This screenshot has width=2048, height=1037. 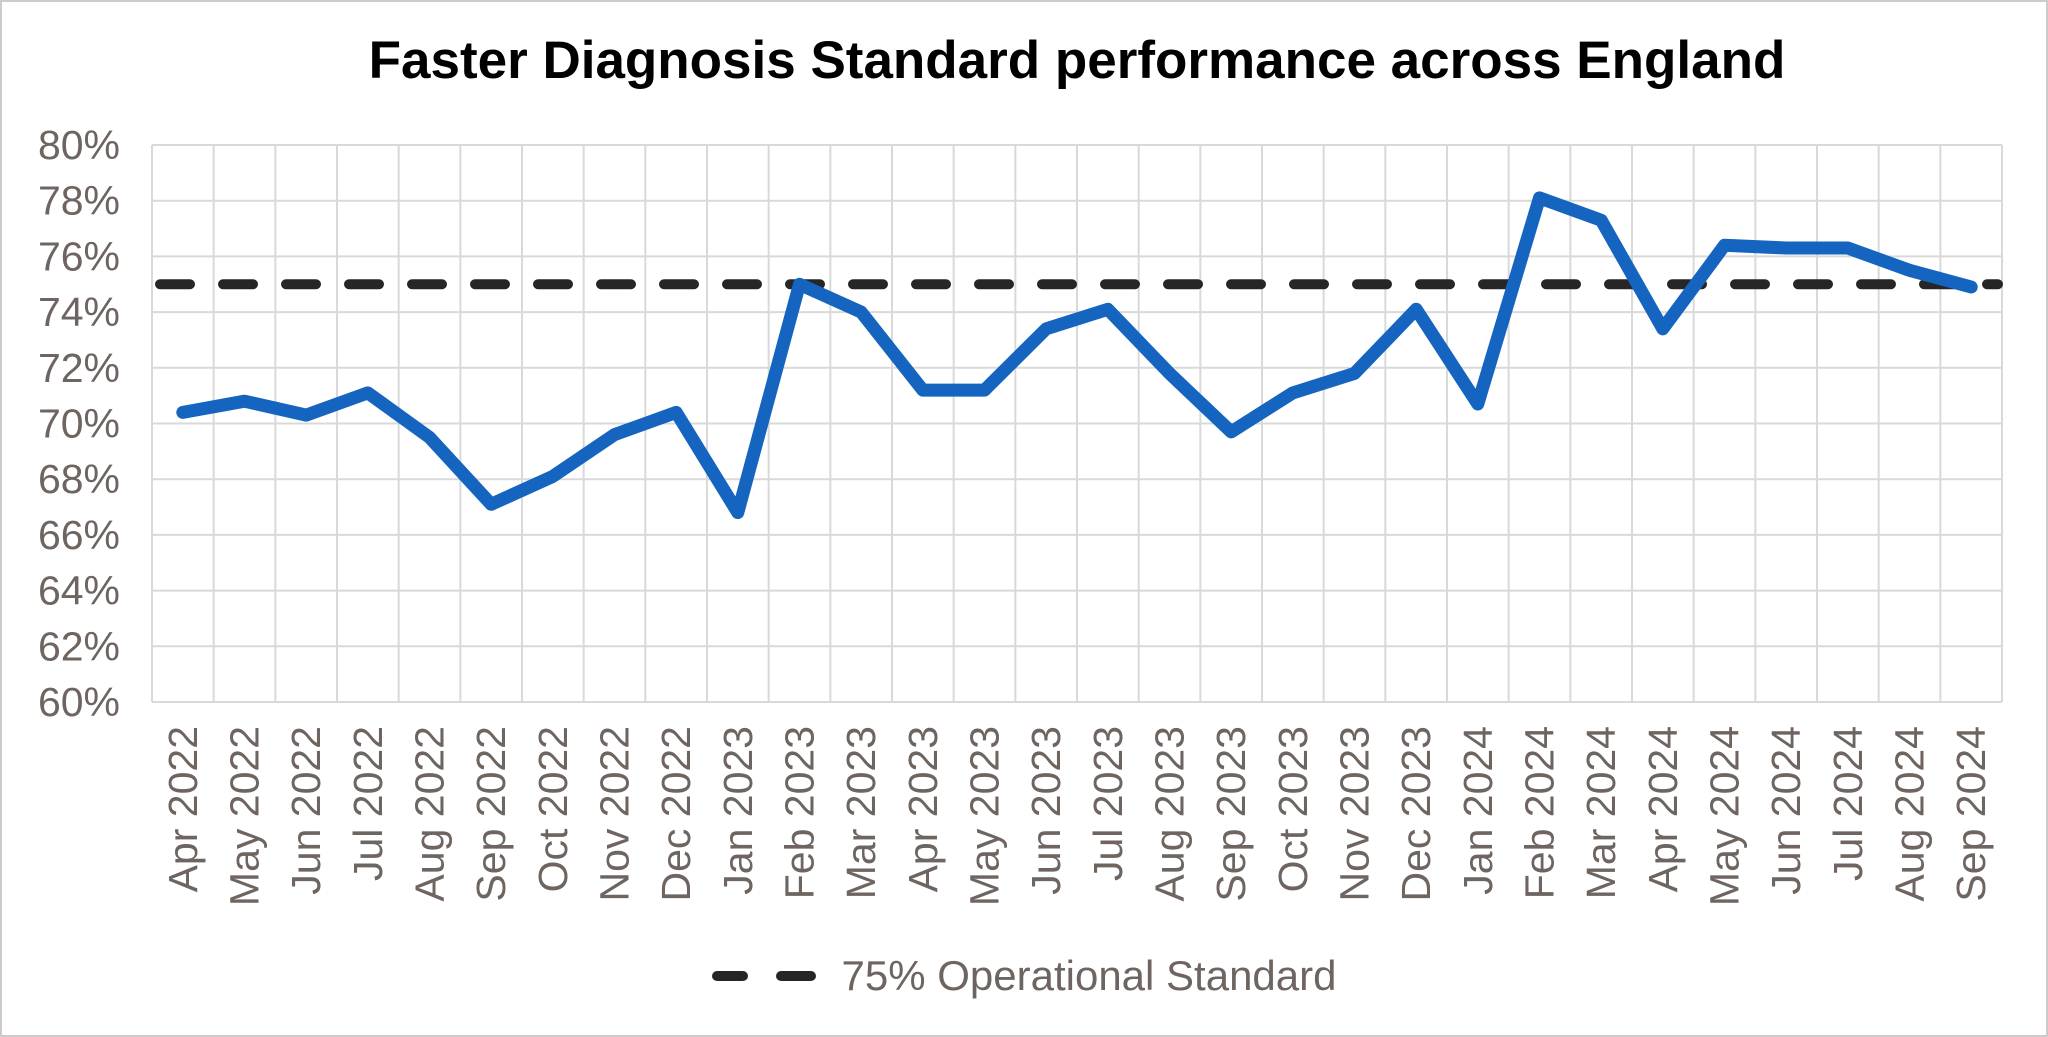 What do you see at coordinates (800, 812) in the screenshot?
I see `x-tick-label: Feb 2023` at bounding box center [800, 812].